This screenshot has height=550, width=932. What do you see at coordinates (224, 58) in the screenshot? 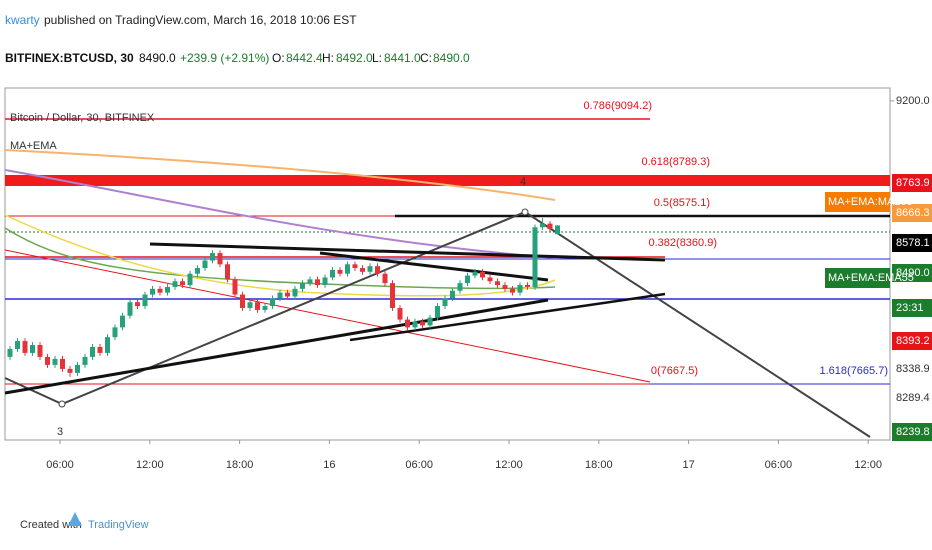
I see `change: +239.9 (+2.91%)` at bounding box center [224, 58].